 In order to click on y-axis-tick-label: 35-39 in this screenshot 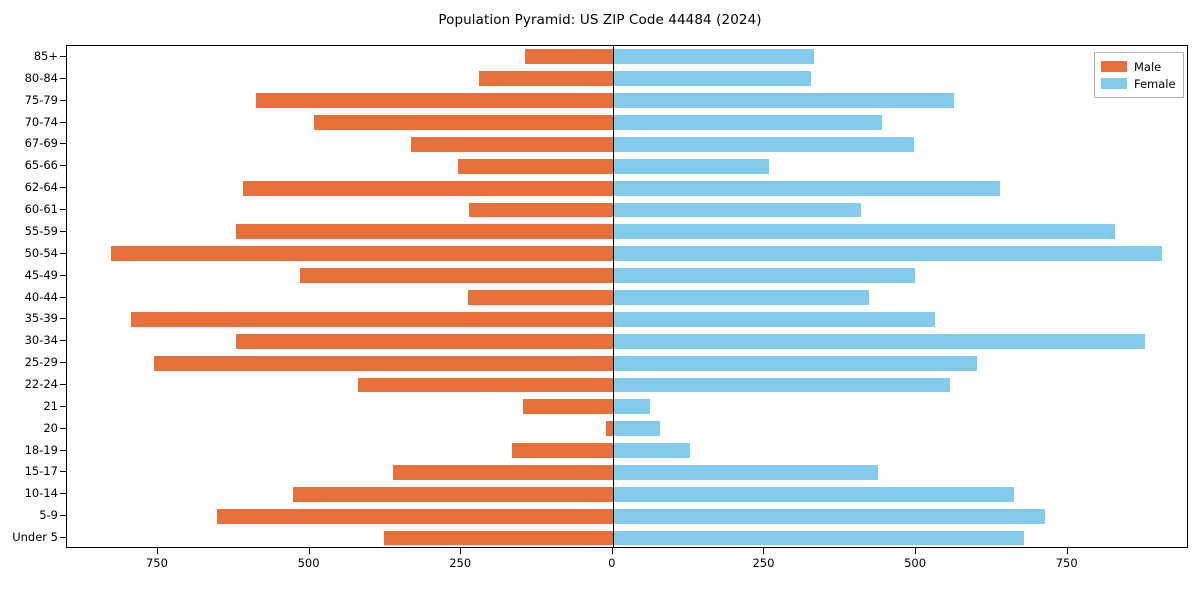, I will do `click(41, 318)`.